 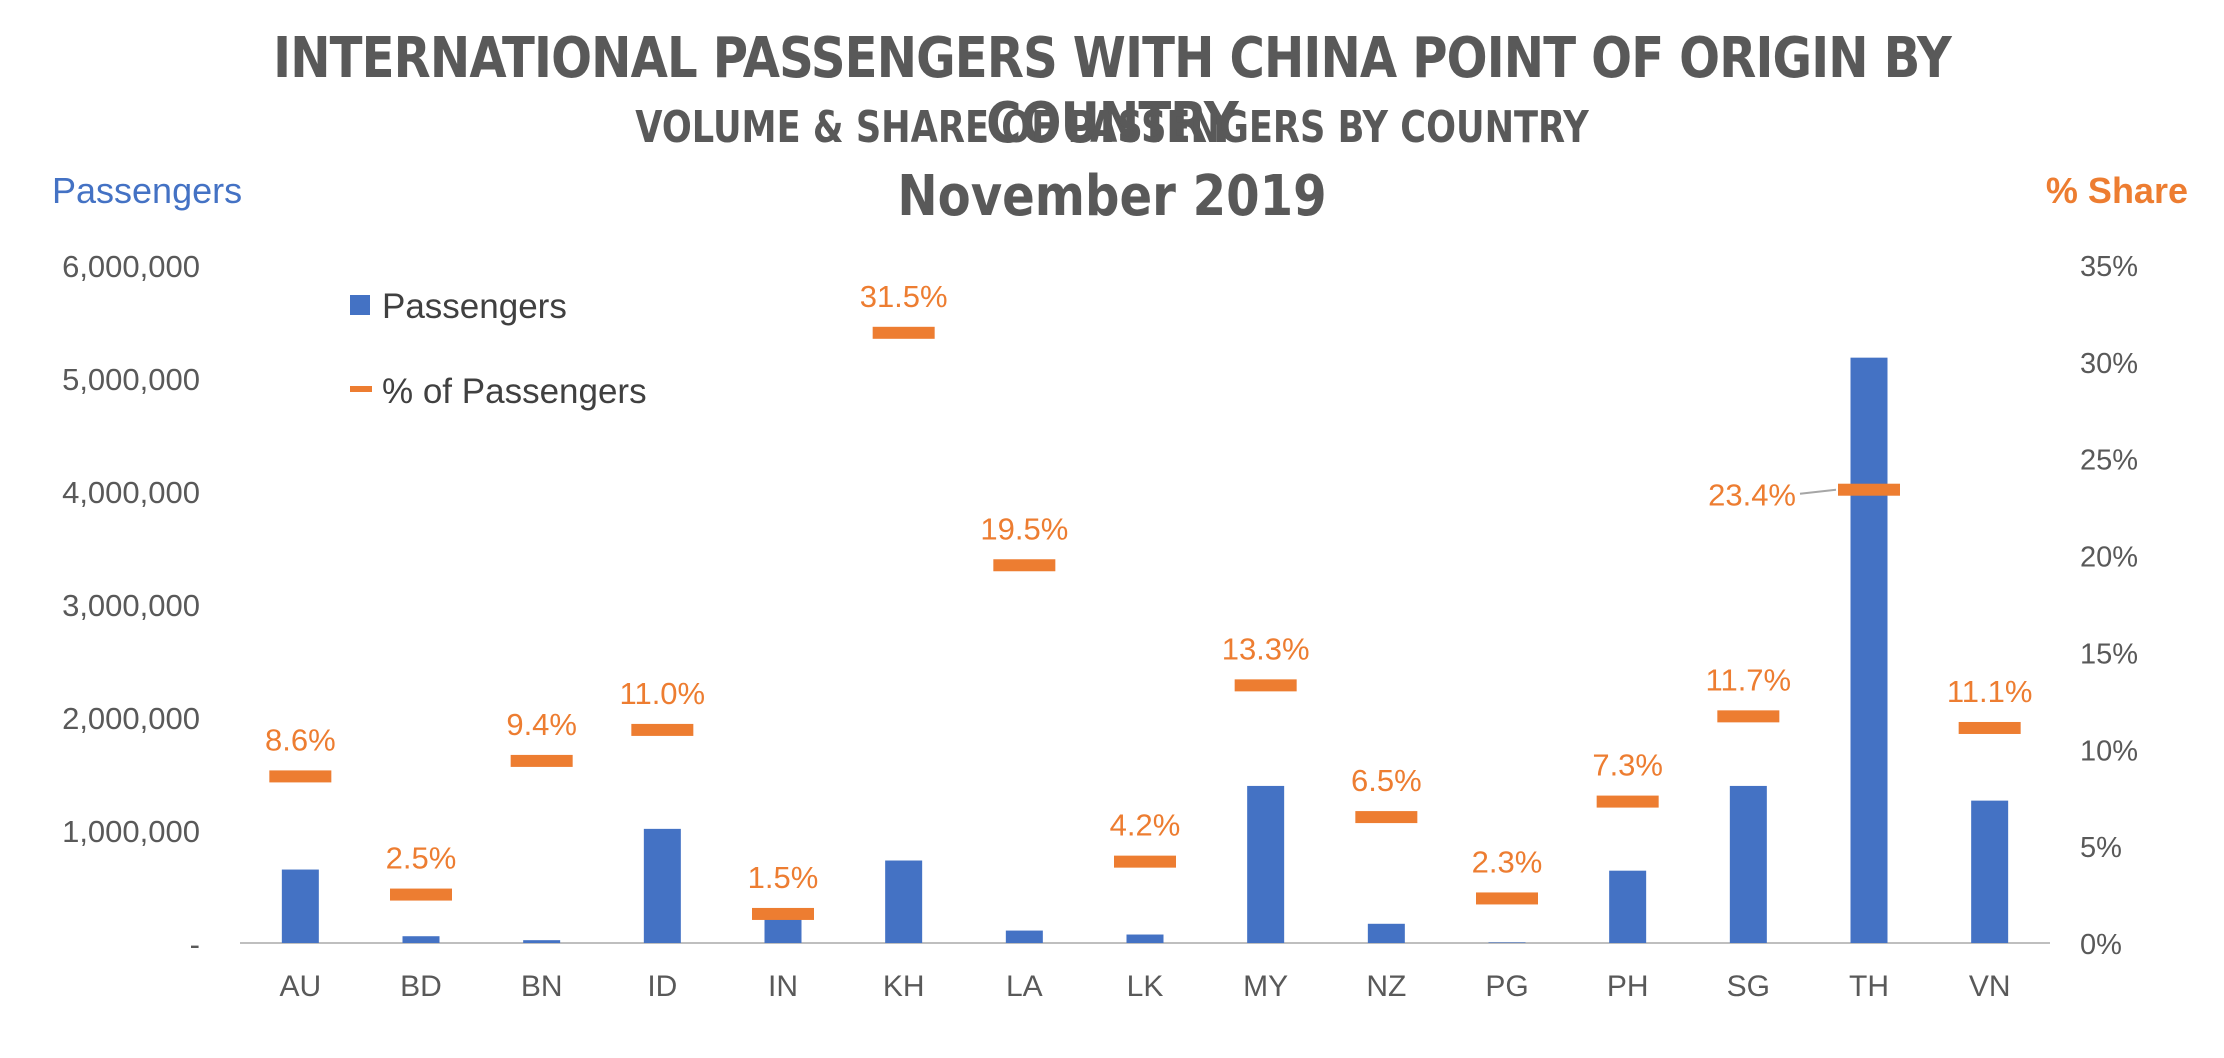 What do you see at coordinates (1627, 765) in the screenshot?
I see `share-data-label: 7.3%` at bounding box center [1627, 765].